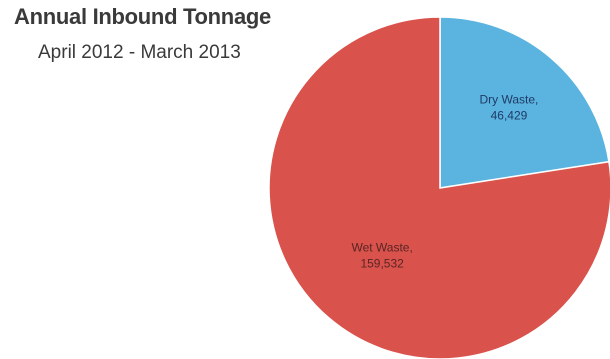  What do you see at coordinates (142, 16) in the screenshot?
I see `chart-title: Annual Inbound Tonnage` at bounding box center [142, 16].